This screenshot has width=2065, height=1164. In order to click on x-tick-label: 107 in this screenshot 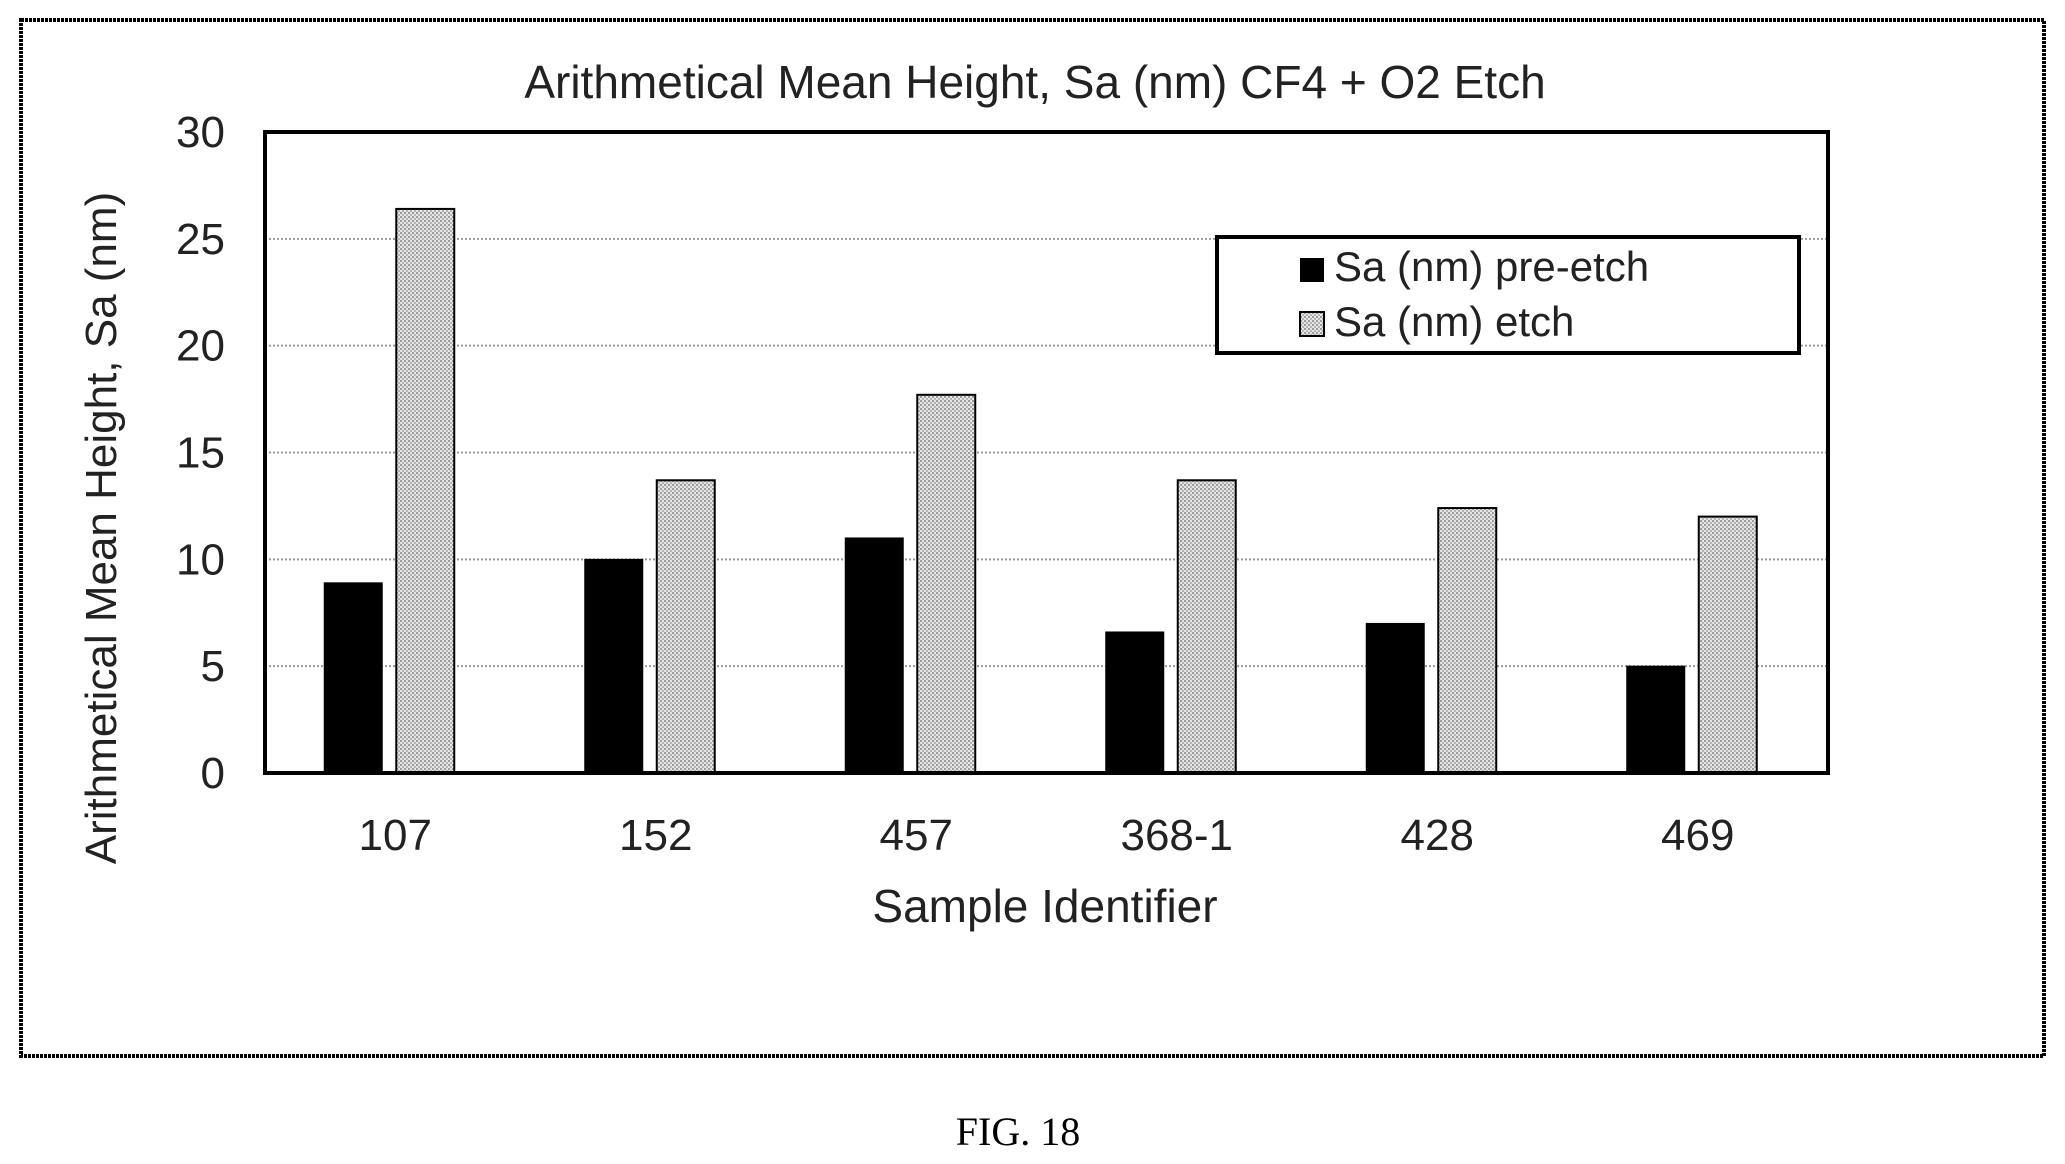, I will do `click(395, 835)`.